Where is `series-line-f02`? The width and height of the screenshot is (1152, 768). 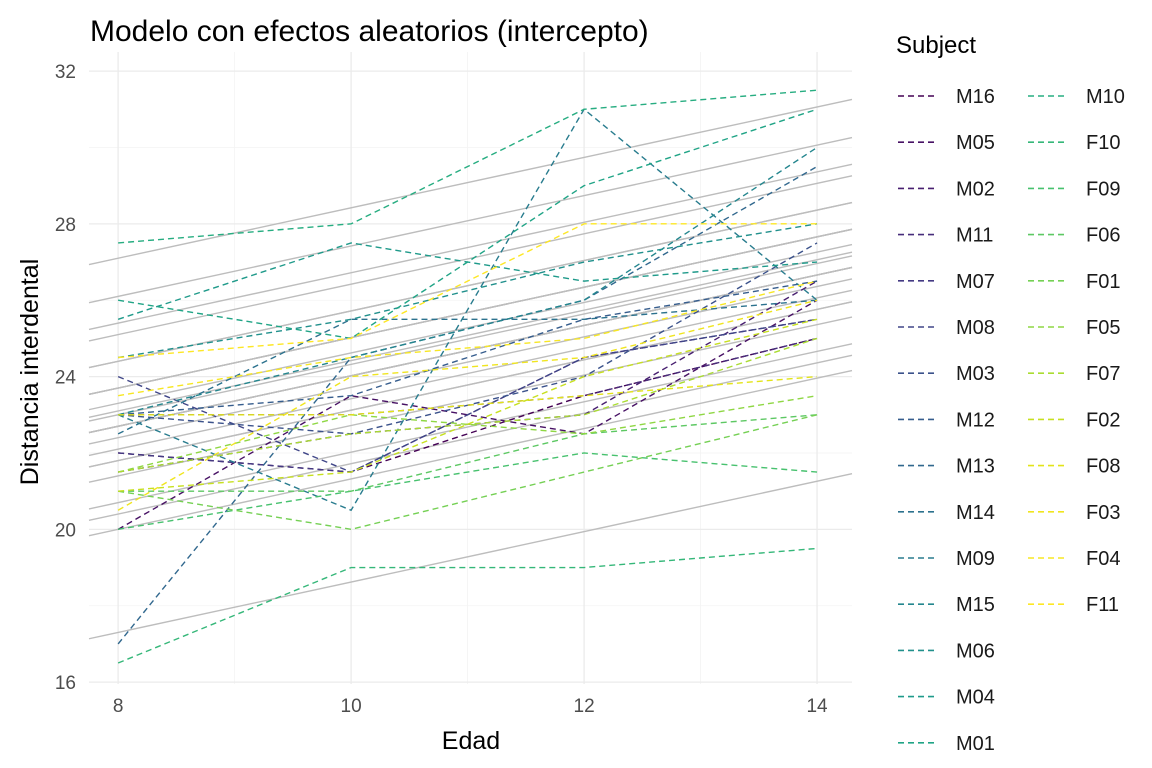 series-line-f02 is located at coordinates (468, 405).